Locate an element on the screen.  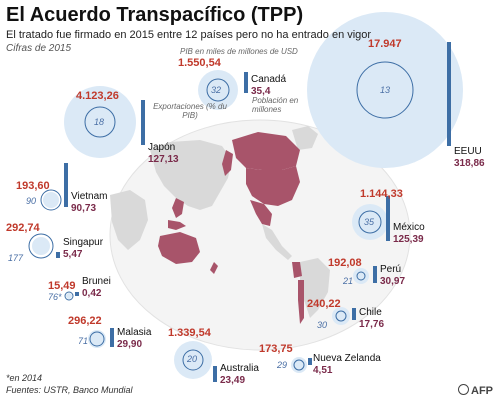
population-mexico: 125,39 is located at coordinates (408, 239).